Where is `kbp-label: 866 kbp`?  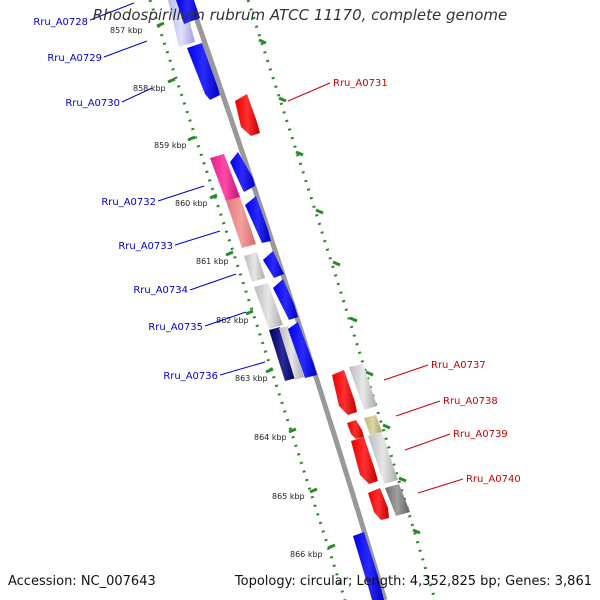
kbp-label: 866 kbp is located at coordinates (306, 554).